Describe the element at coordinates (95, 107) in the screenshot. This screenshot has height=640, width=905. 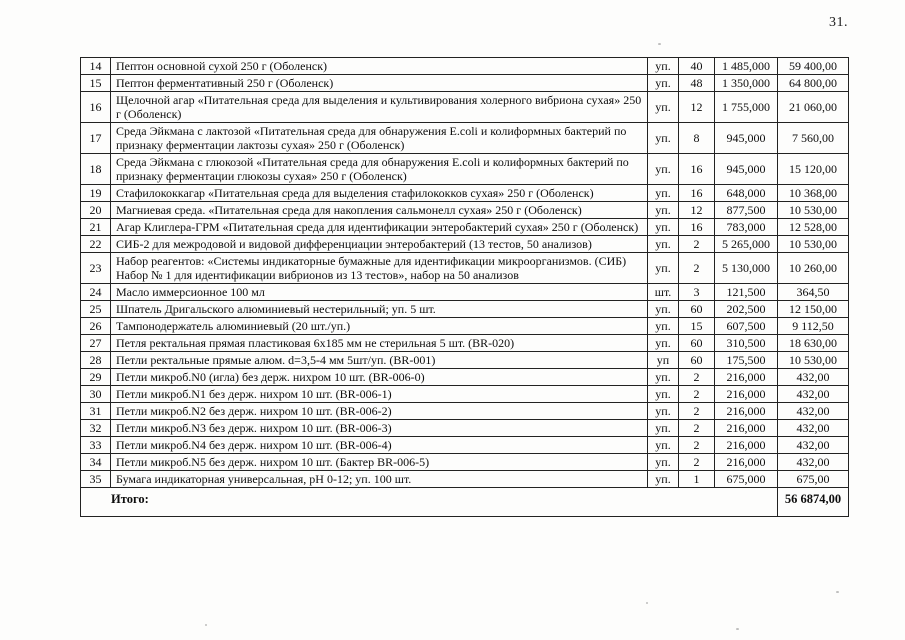
I see `row-number-cell: 16` at that location.